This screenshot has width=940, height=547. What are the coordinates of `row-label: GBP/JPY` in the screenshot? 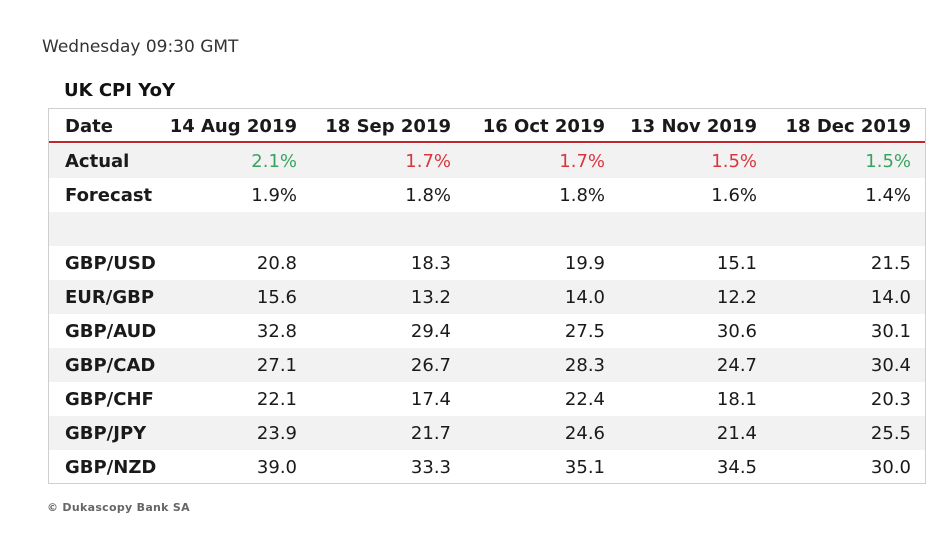 It's located at (106, 433).